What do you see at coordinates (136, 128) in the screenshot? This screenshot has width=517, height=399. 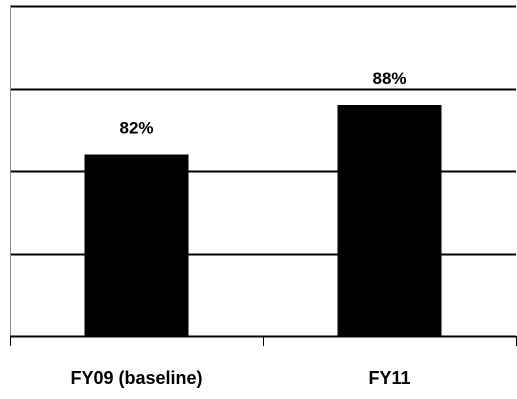 I see `data-label: 82%` at bounding box center [136, 128].